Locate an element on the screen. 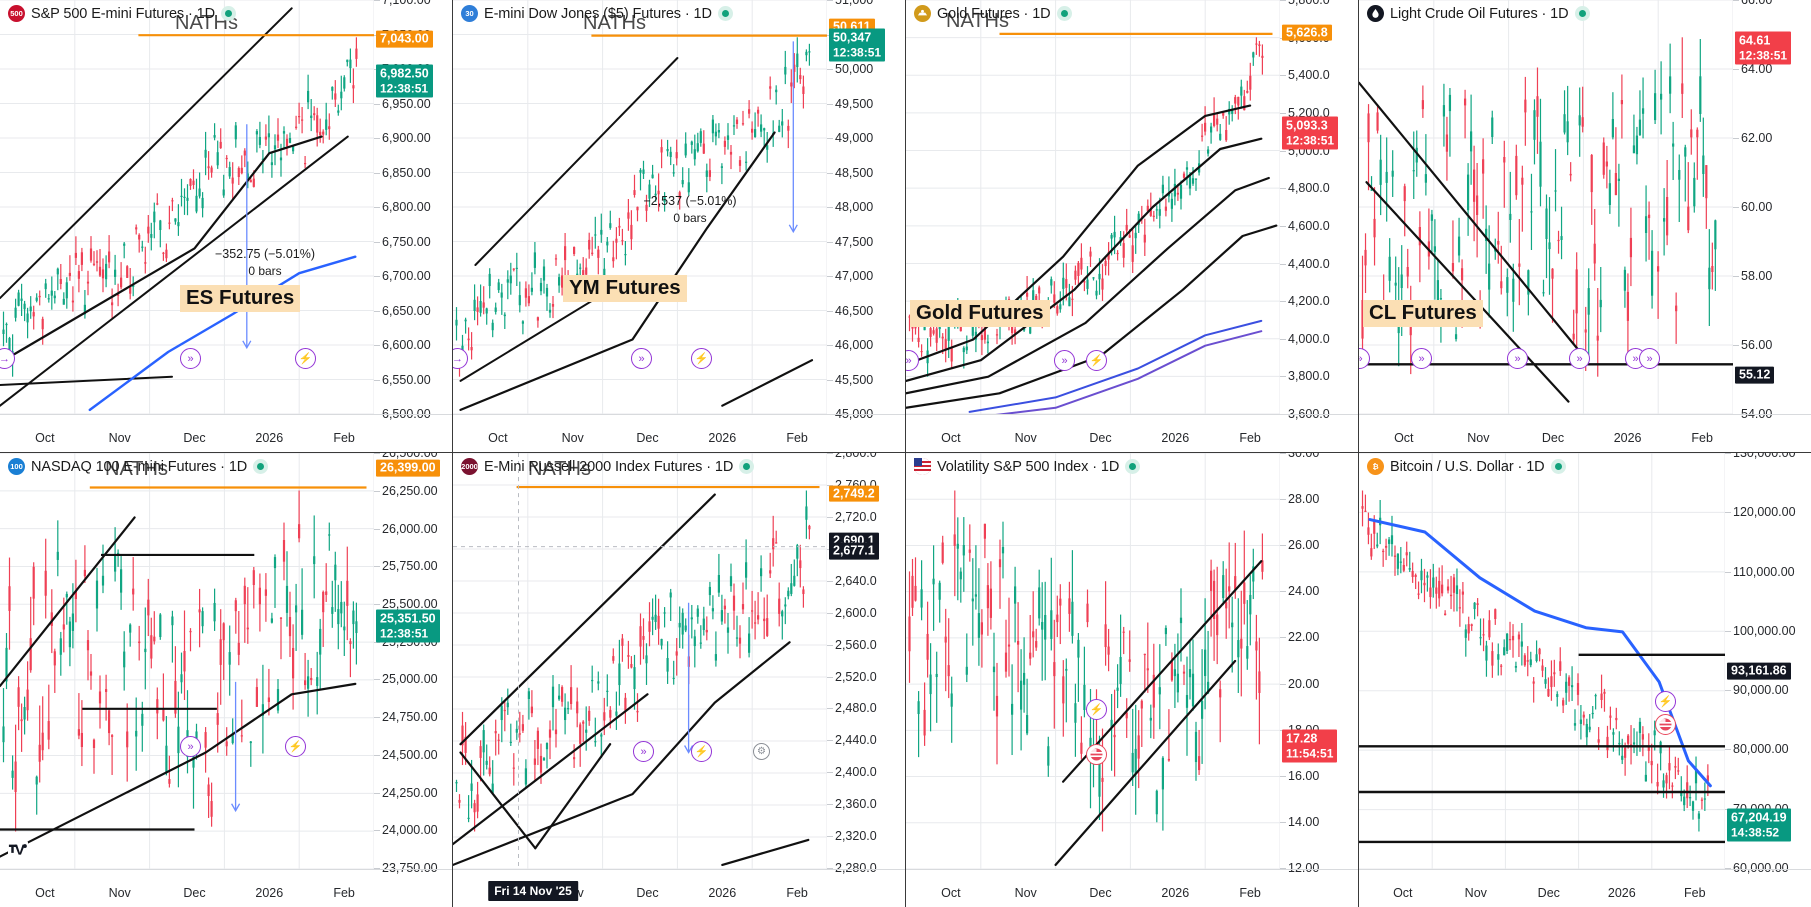 The height and width of the screenshot is (907, 1811). y-axis-tick: 4,800.0 is located at coordinates (1305, 188).